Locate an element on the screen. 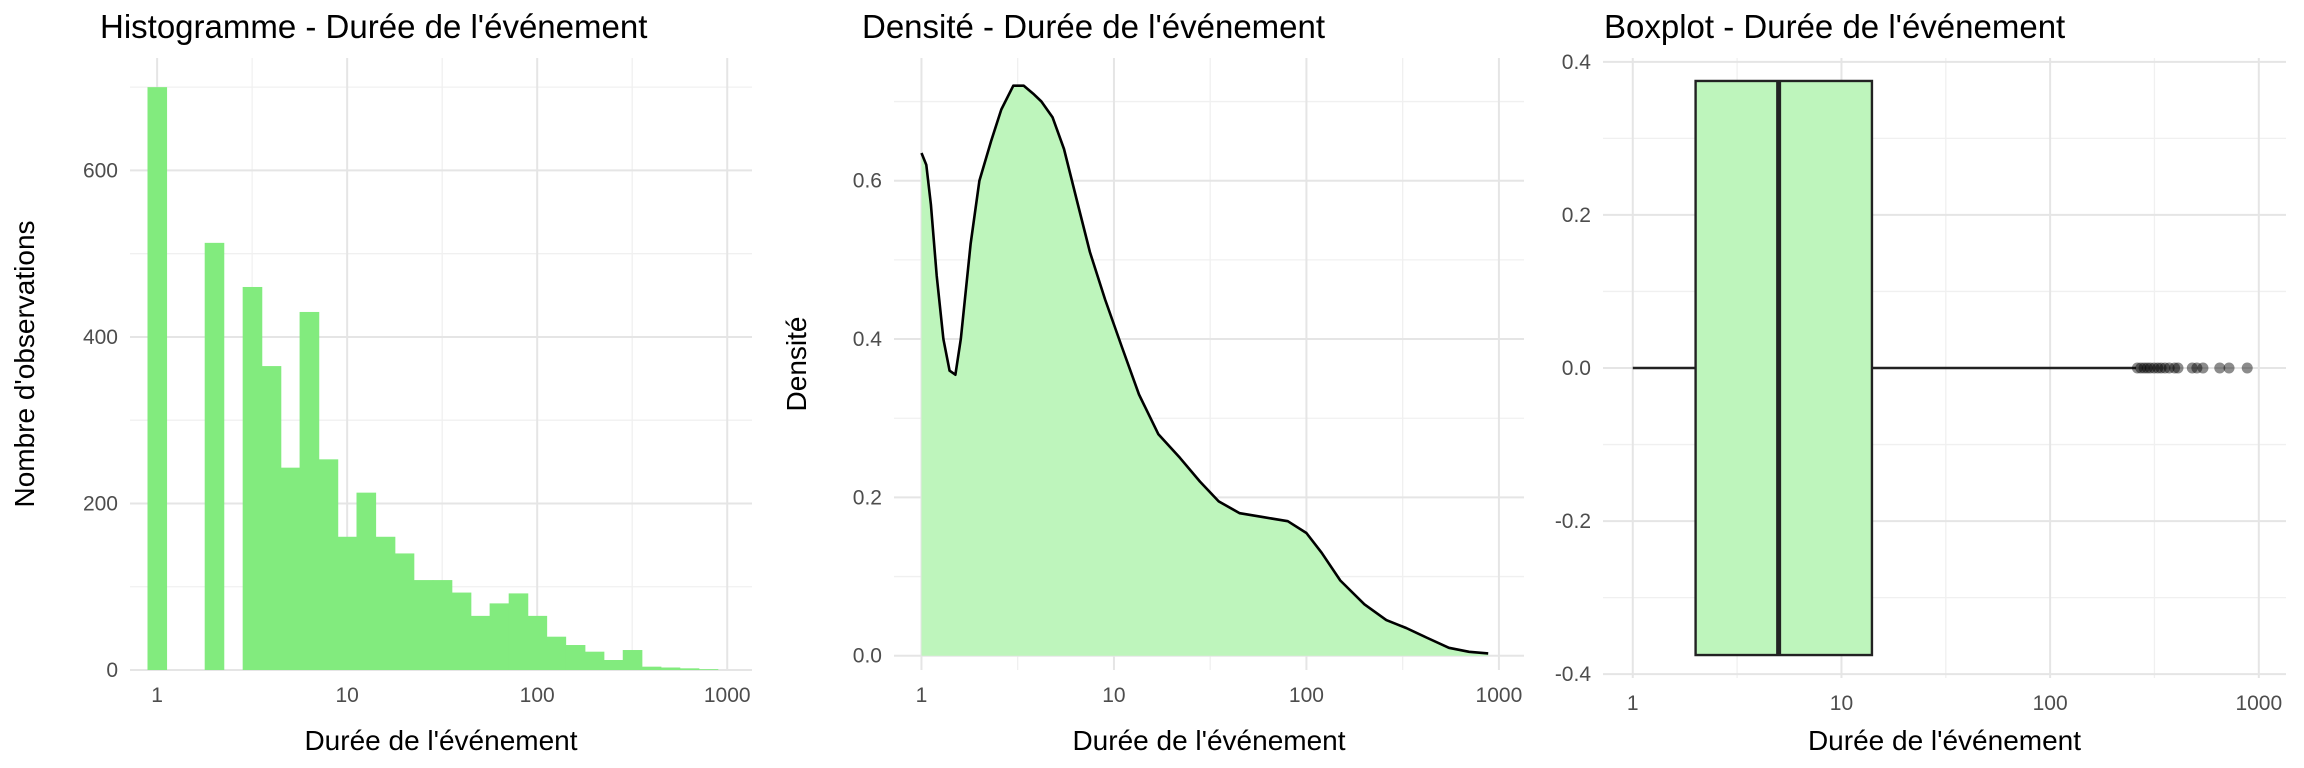  density-x-axis-title: Durée de l'événement is located at coordinates (1208, 740).